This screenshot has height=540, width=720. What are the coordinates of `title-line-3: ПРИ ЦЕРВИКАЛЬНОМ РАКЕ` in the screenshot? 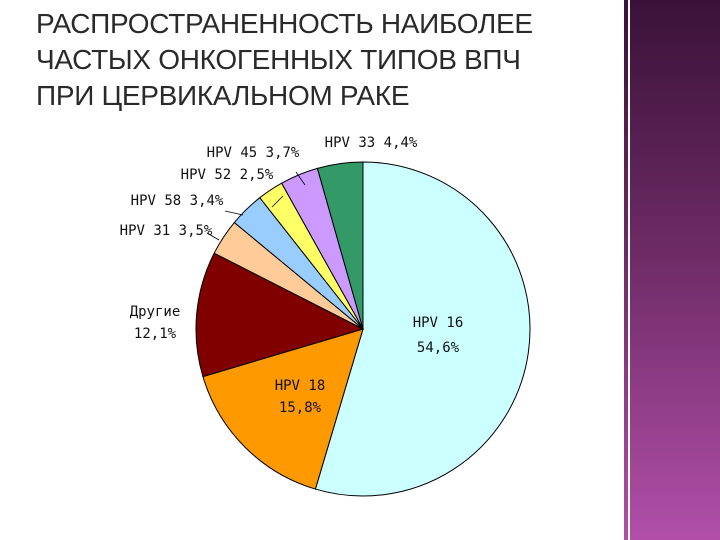 It's located at (223, 95).